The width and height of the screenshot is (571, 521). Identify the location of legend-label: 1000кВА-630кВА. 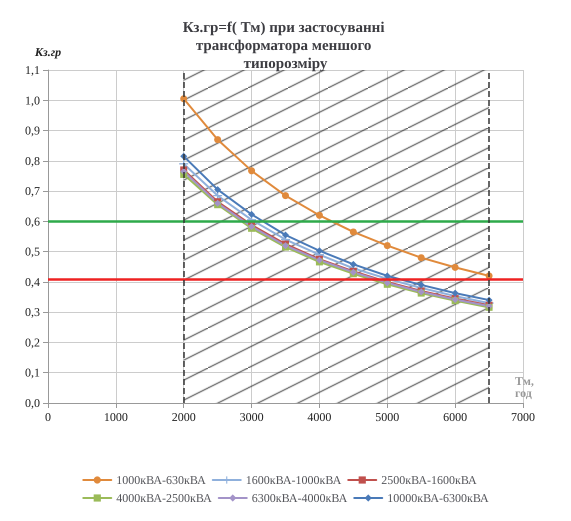
(161, 480).